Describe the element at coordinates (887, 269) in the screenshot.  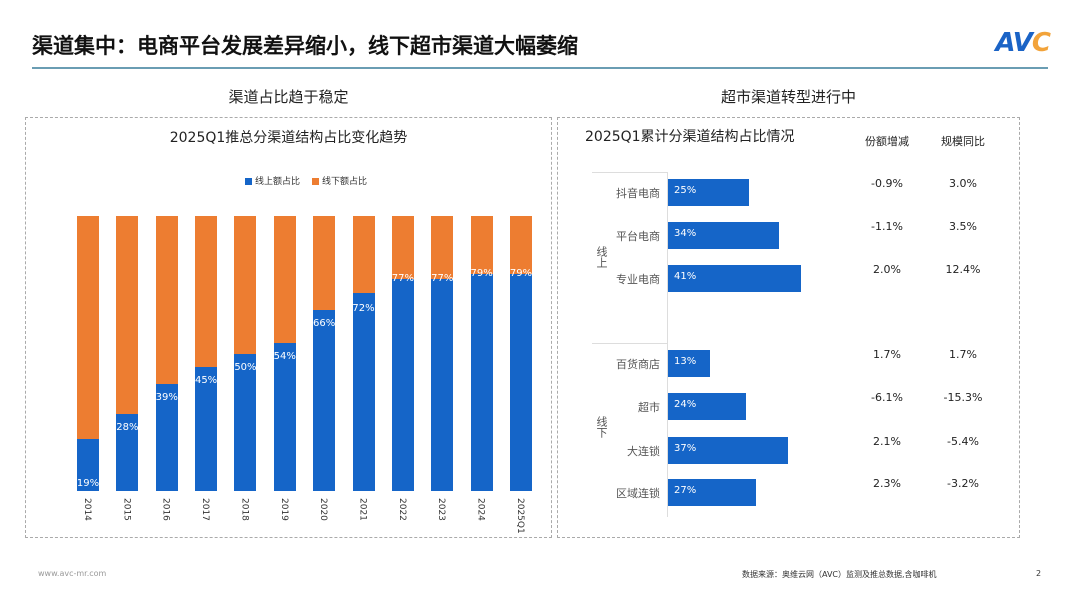
I see `share-change-value: 2.0%` at that location.